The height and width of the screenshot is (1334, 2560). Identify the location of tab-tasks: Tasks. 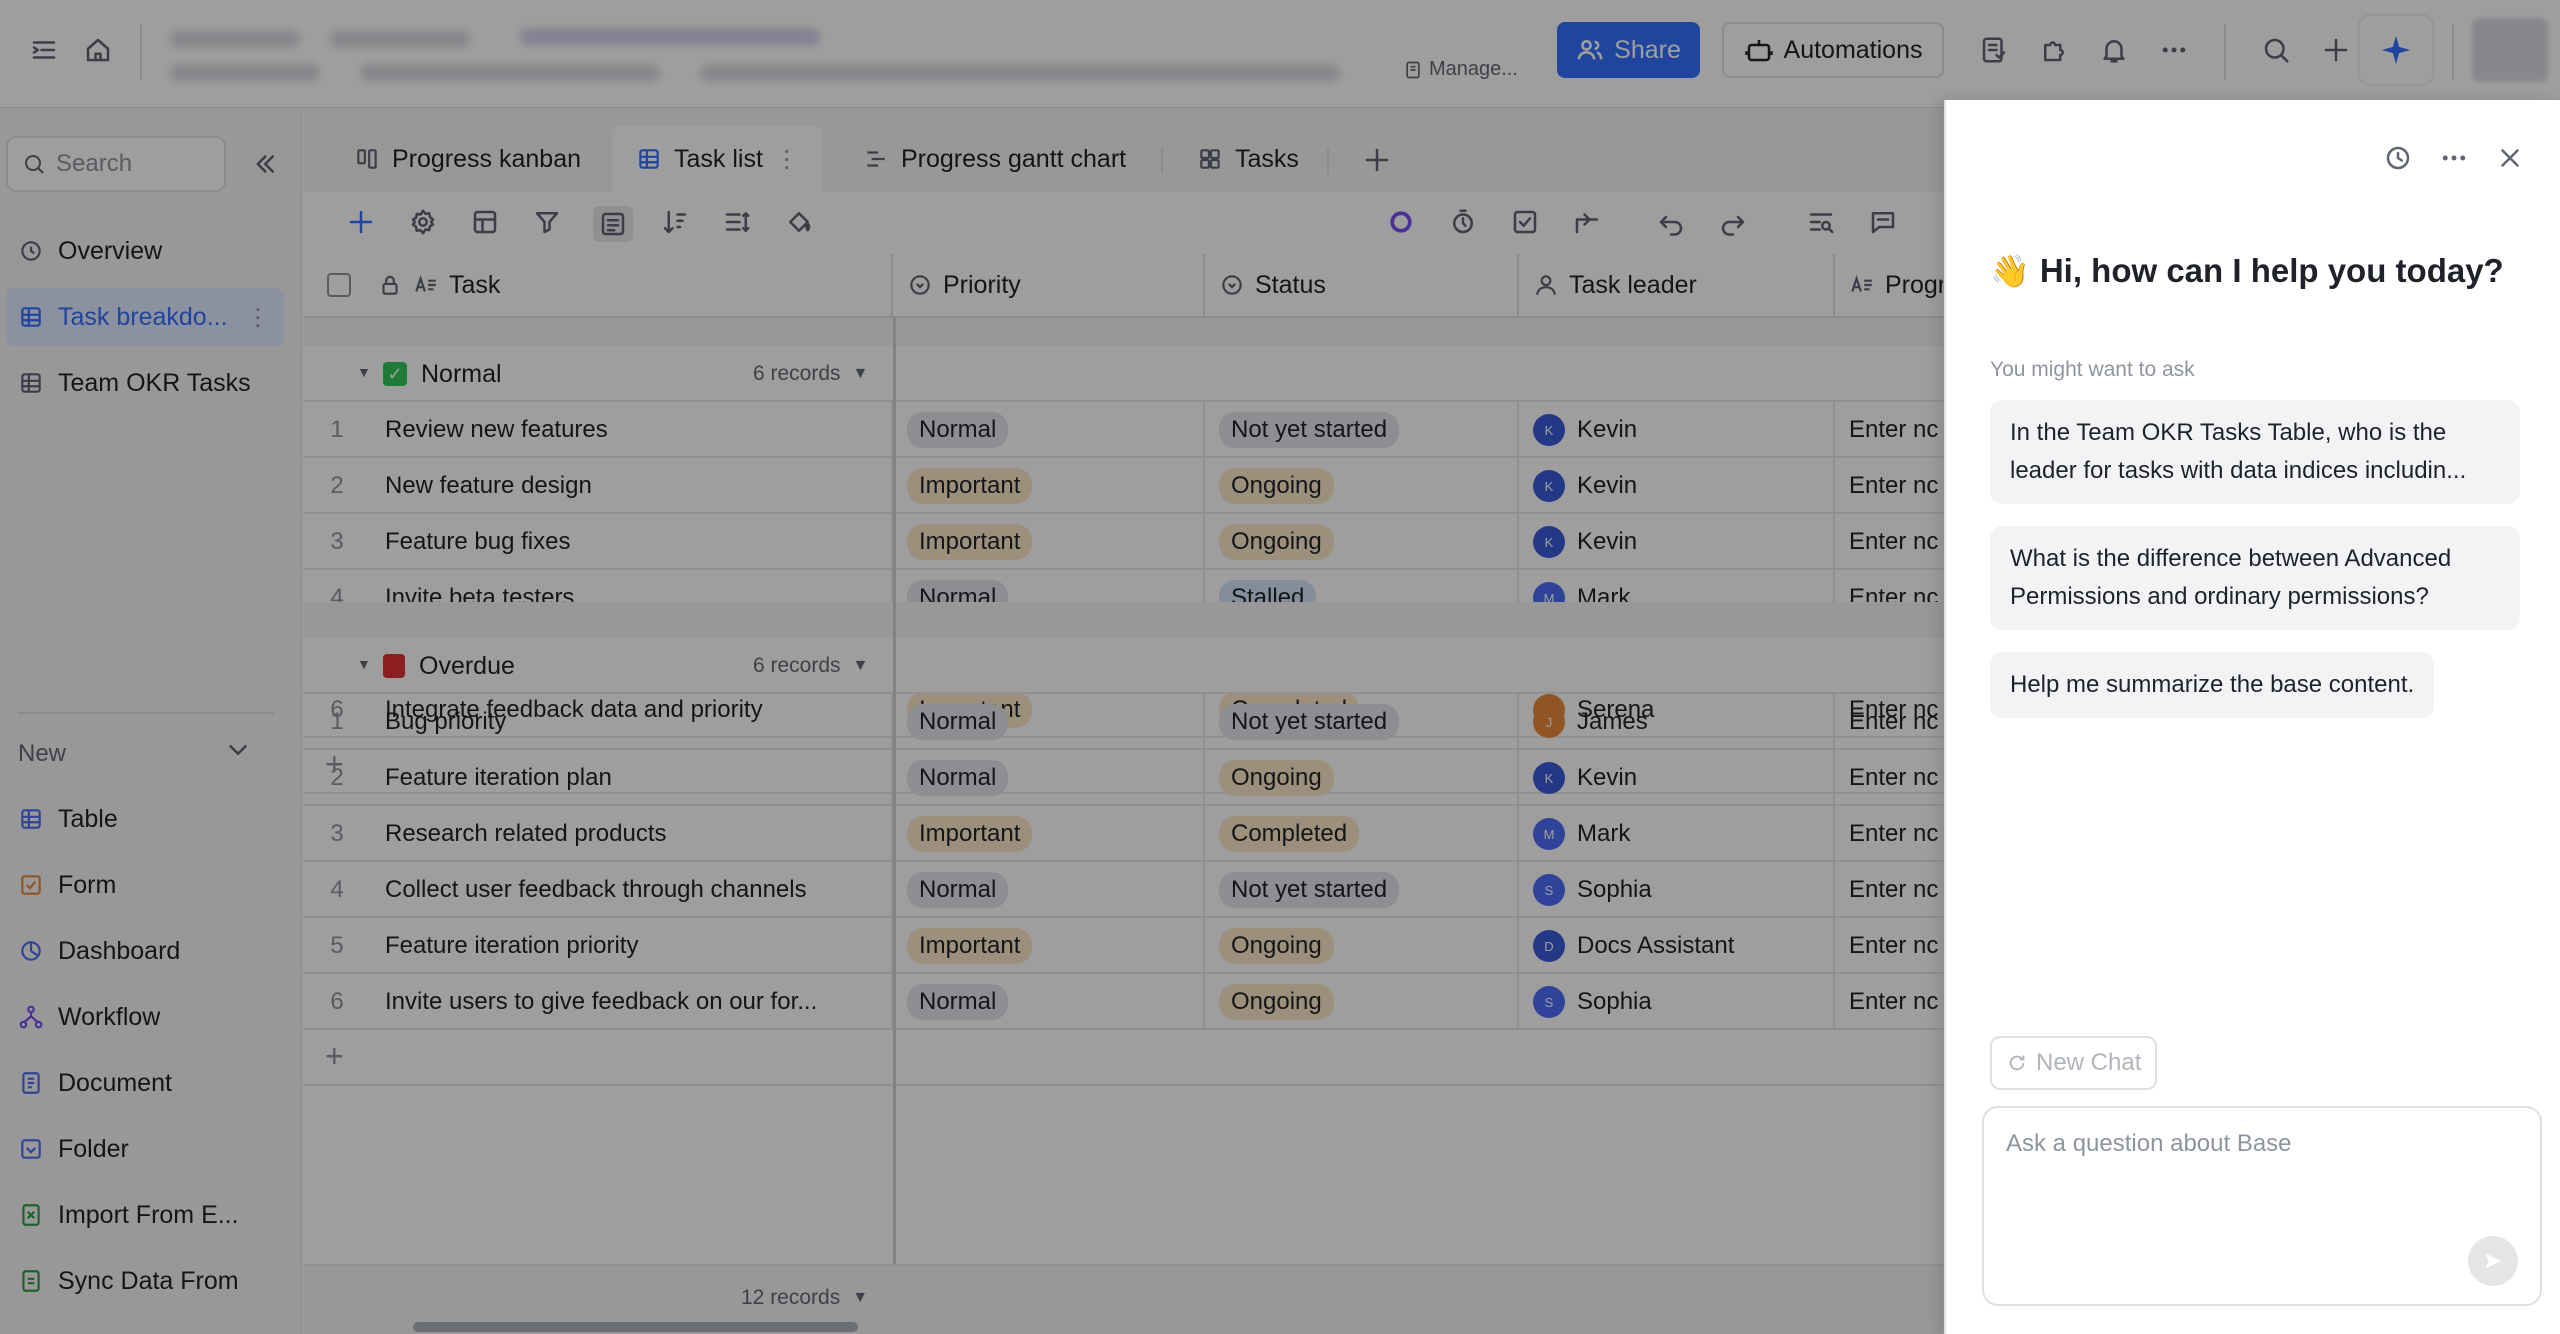
(1248, 159).